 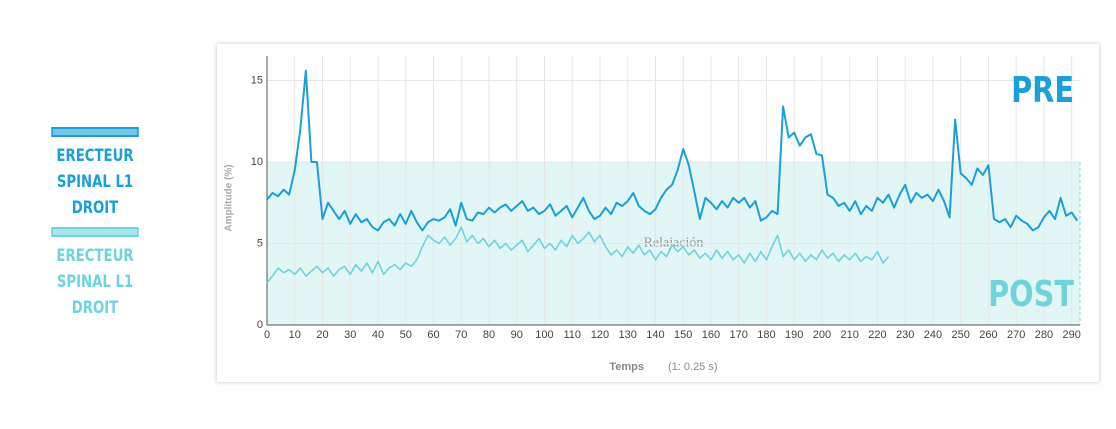 What do you see at coordinates (711, 335) in the screenshot?
I see `x-tick-label: 160` at bounding box center [711, 335].